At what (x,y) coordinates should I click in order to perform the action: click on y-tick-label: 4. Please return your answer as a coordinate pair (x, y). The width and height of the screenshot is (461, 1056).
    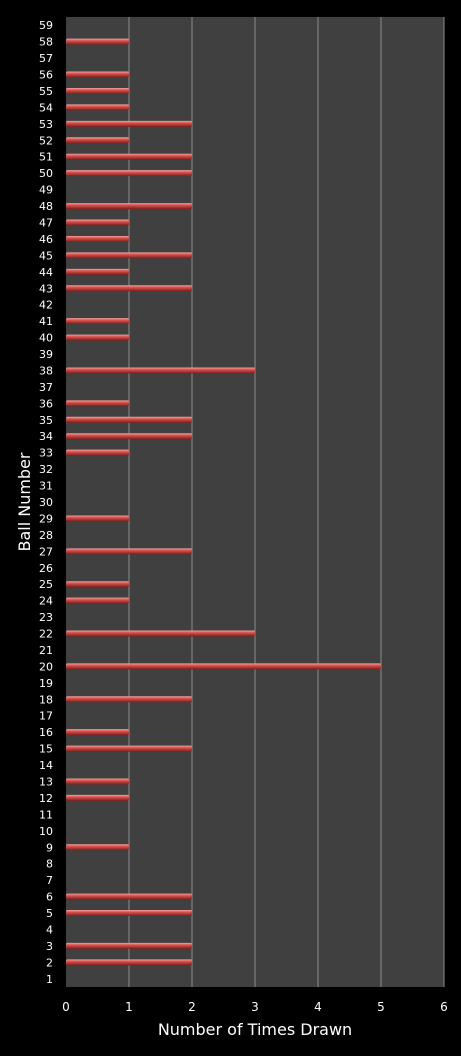
    Looking at the image, I should click on (49, 929).